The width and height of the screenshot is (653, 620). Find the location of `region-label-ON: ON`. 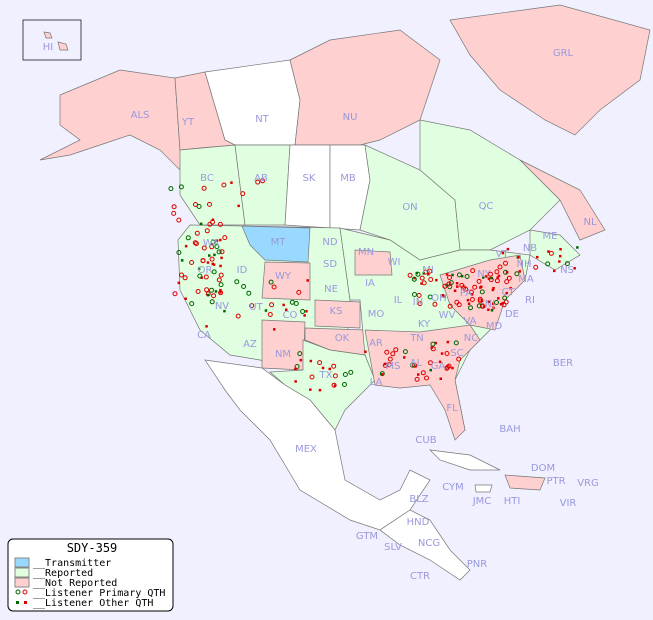

region-label-ON: ON is located at coordinates (409, 207).